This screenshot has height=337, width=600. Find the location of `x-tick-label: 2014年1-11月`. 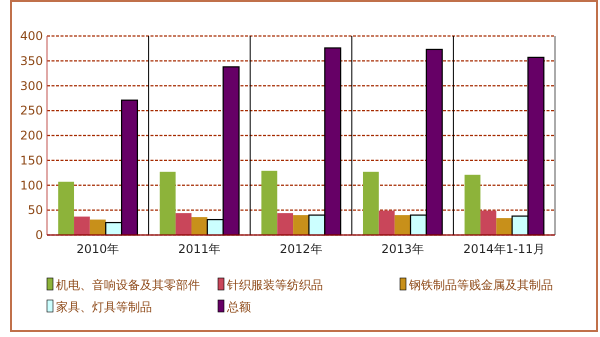

x-tick-label: 2014年1-11月 is located at coordinates (504, 249).